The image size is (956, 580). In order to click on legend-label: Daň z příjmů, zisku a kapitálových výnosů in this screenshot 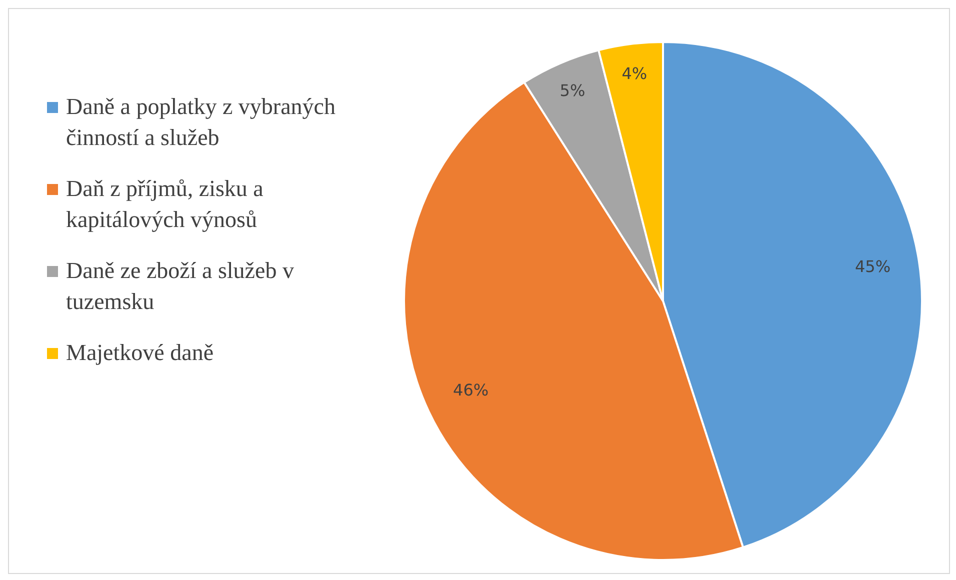, I will do `click(165, 204)`.